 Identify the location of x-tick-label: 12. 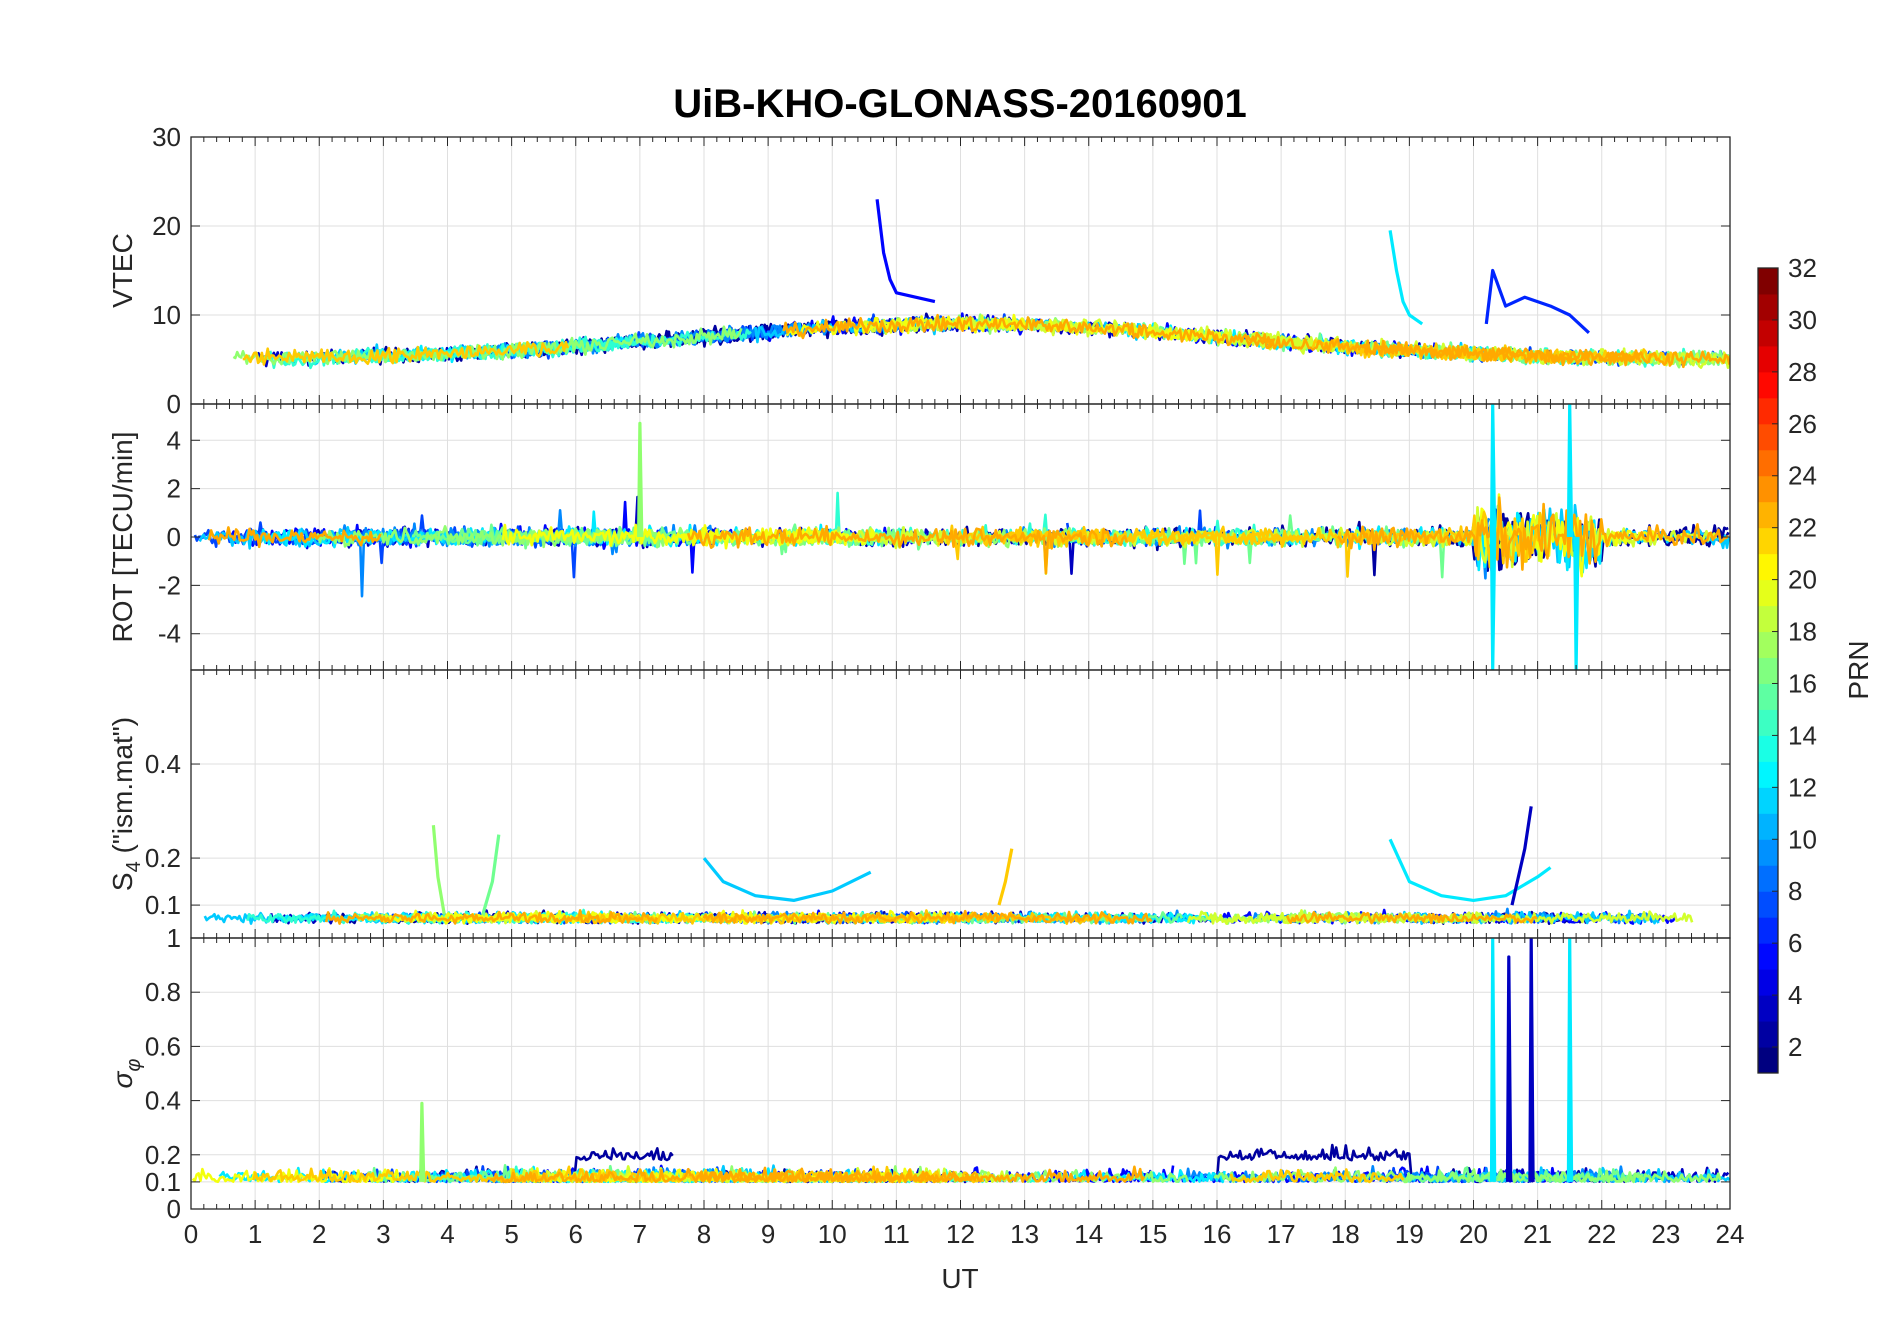
(960, 1234).